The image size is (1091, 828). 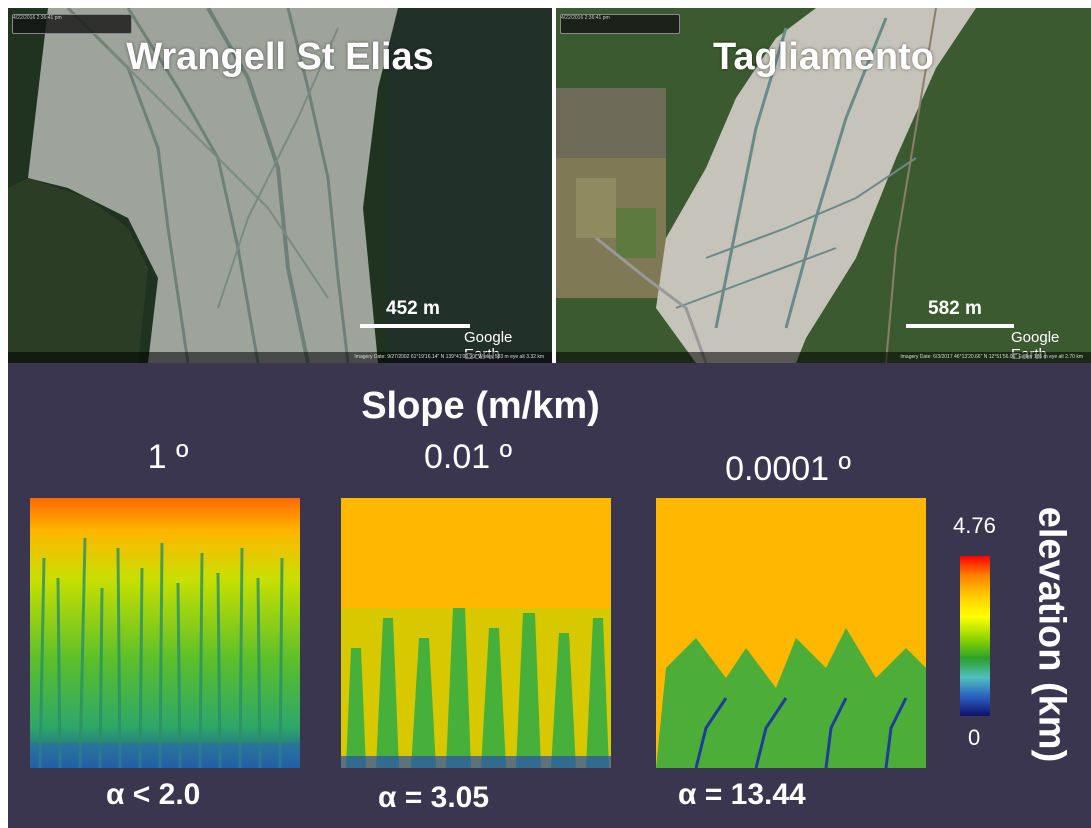 I want to click on slope-title: Slope (m/km), so click(x=480, y=406).